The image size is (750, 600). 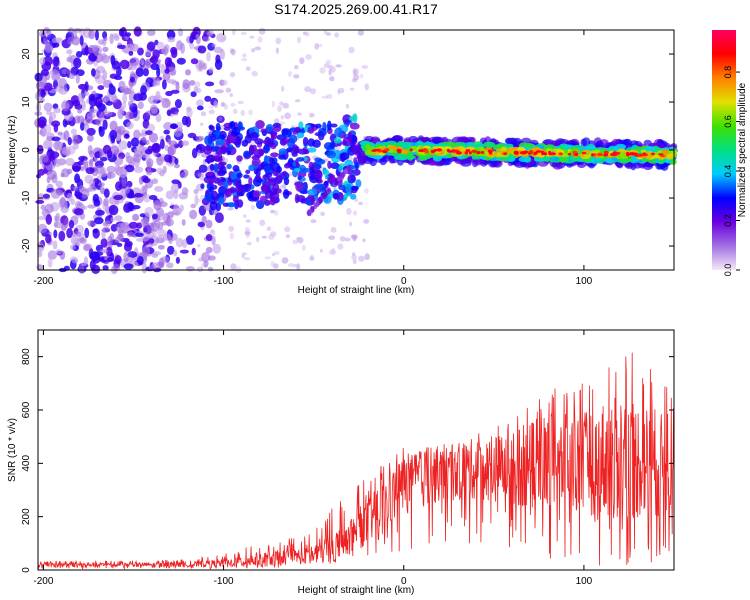 I want to click on colorbar-tick-label: 0.4, so click(x=728, y=171).